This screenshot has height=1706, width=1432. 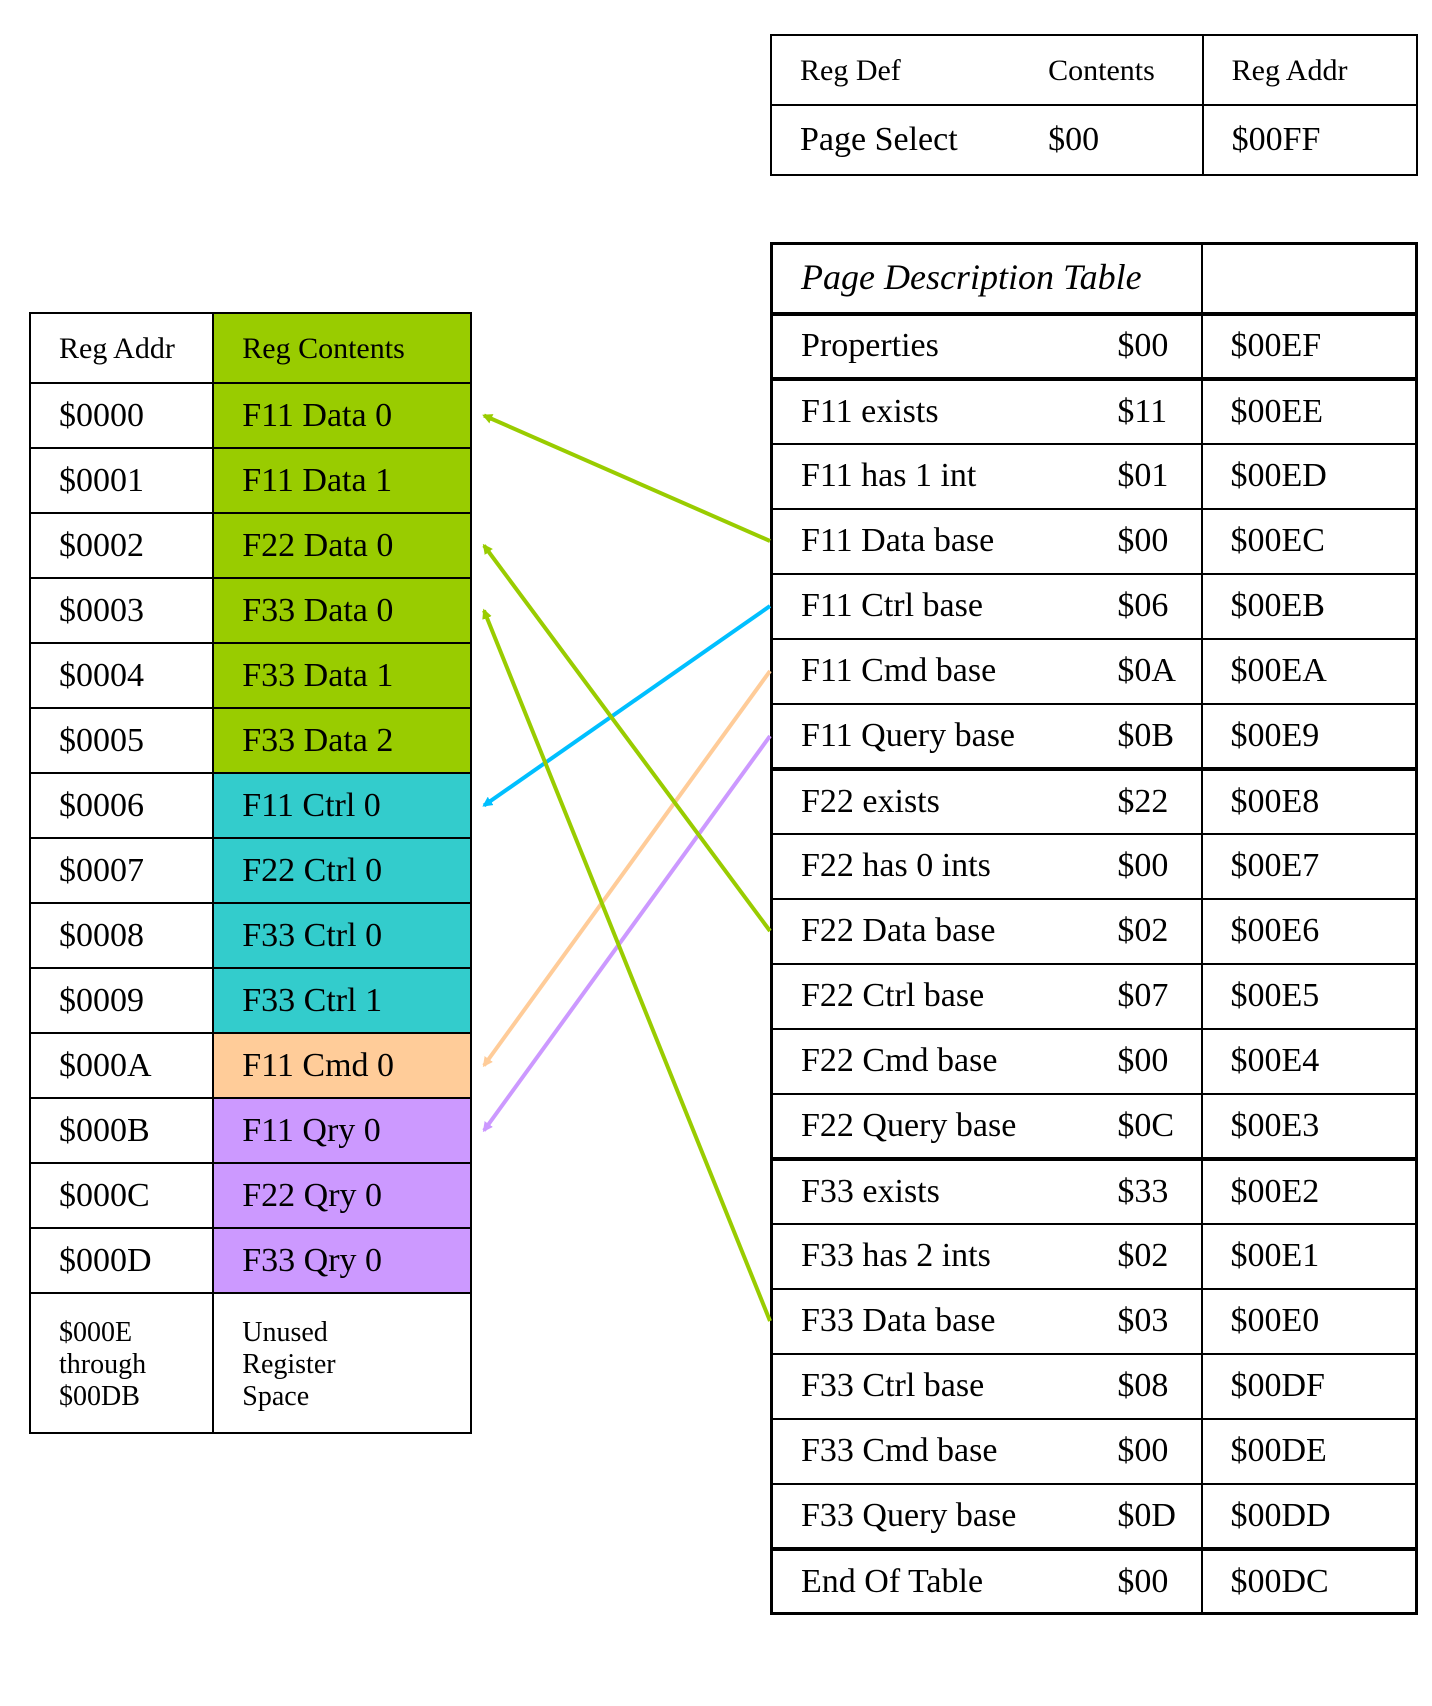 I want to click on pdt-row: Properties $00 $00EF, so click(x=1094, y=345).